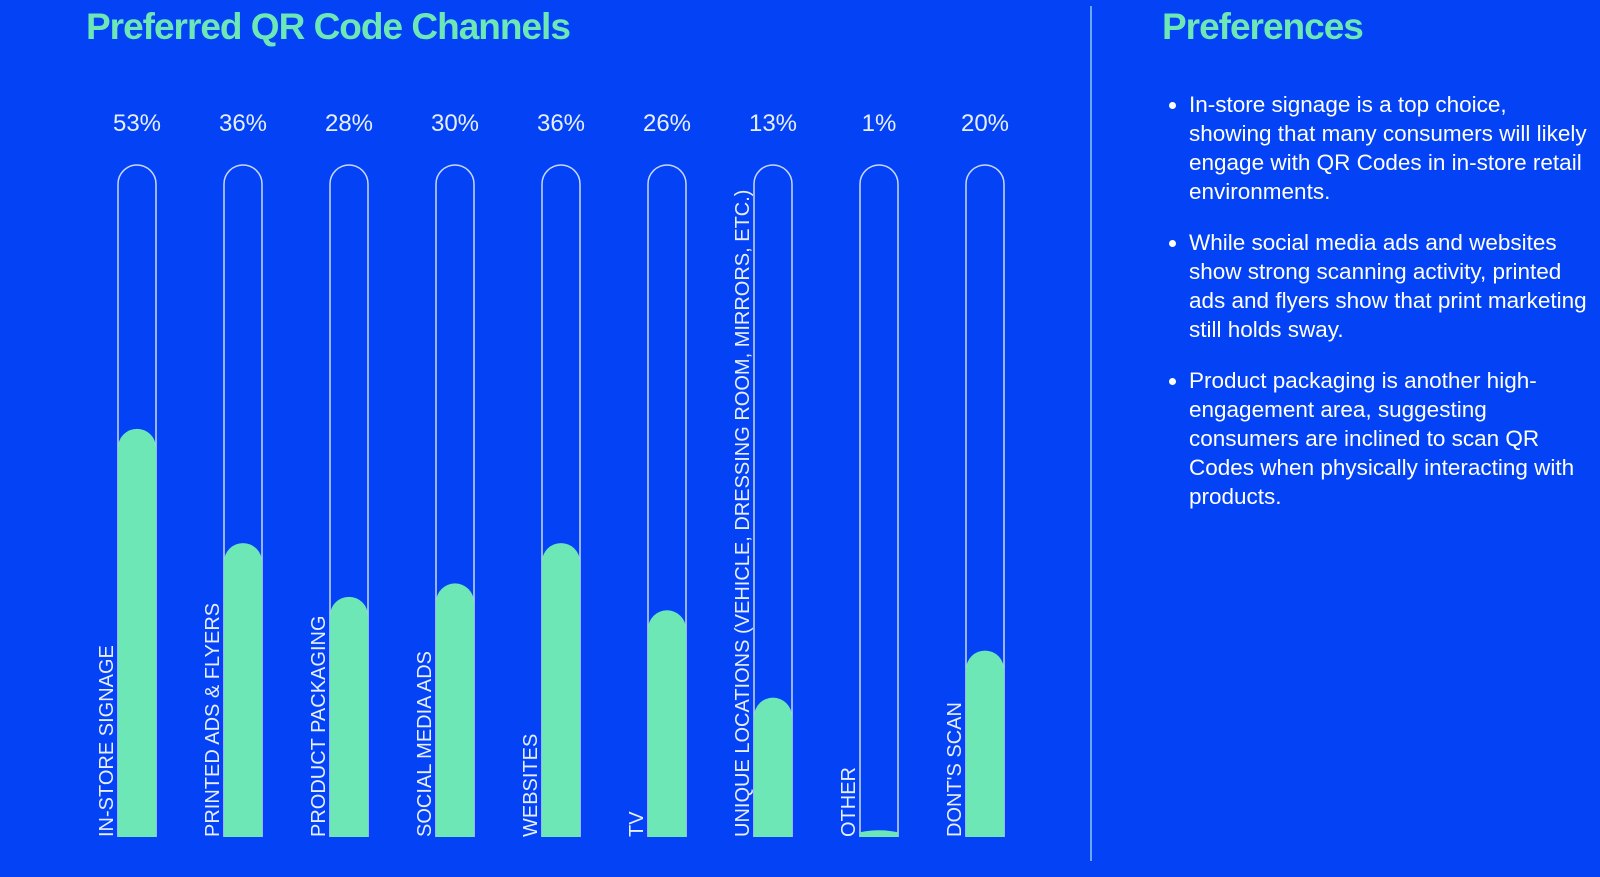  Describe the element at coordinates (955, 769) in the screenshot. I see `category-label: DONT'S SCAN` at that location.